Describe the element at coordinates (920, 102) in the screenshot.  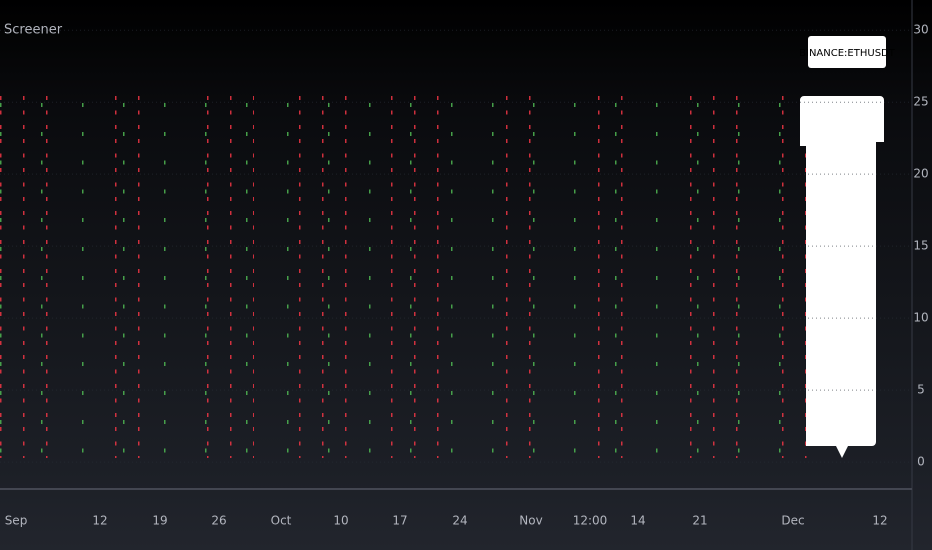
I see `y-tick-label: 25` at that location.